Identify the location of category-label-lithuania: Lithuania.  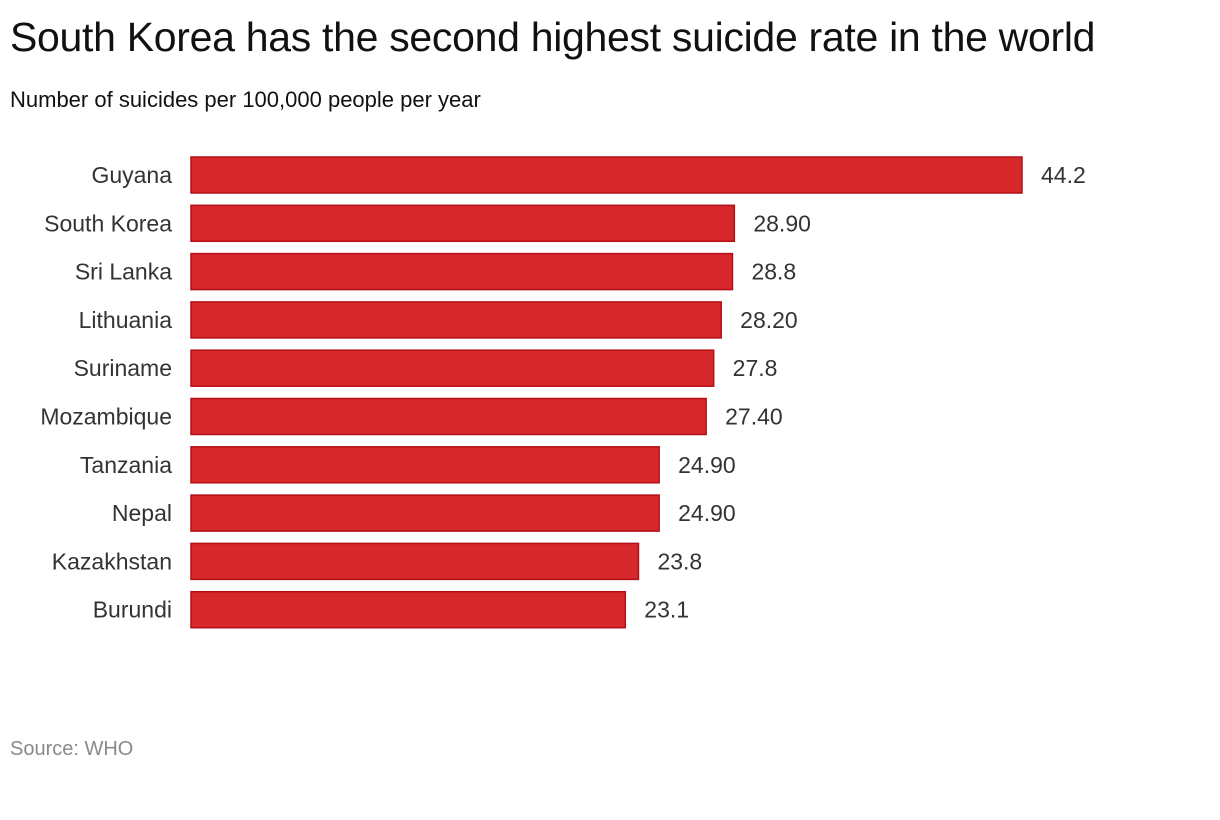
(126, 320).